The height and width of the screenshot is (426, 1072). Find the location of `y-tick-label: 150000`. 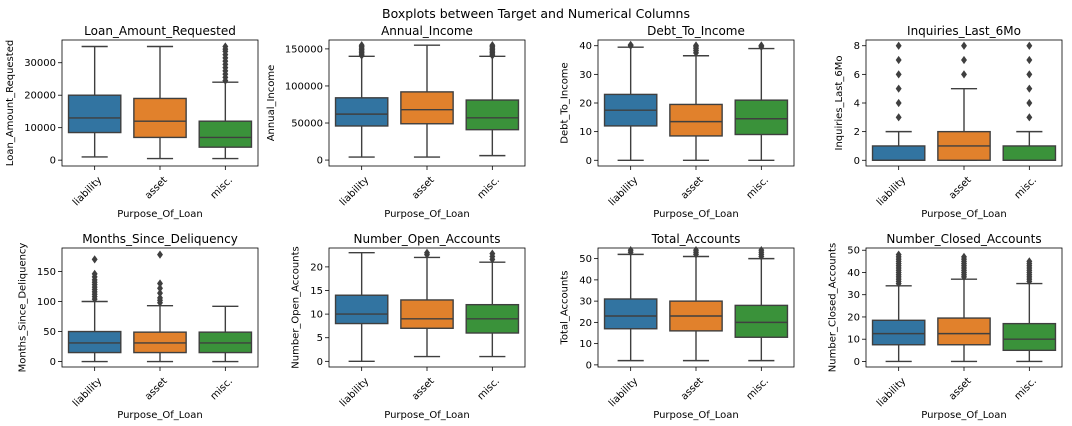

y-tick-label: 150000 is located at coordinates (304, 49).